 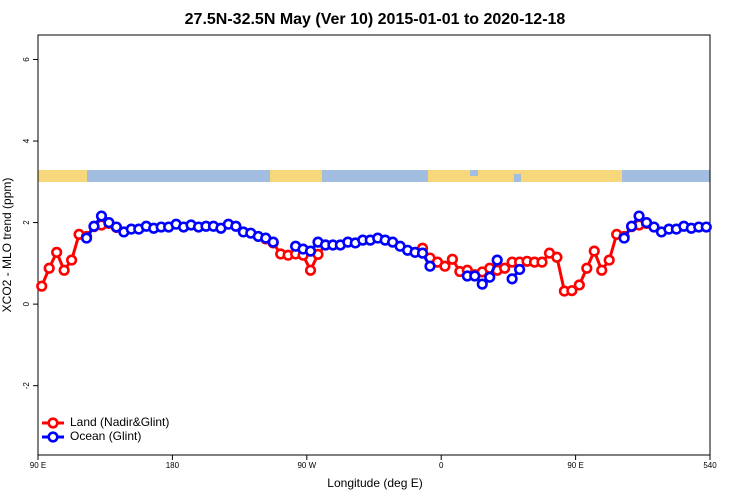 I want to click on x-axis-label: Longitude (deg E), so click(x=374, y=483).